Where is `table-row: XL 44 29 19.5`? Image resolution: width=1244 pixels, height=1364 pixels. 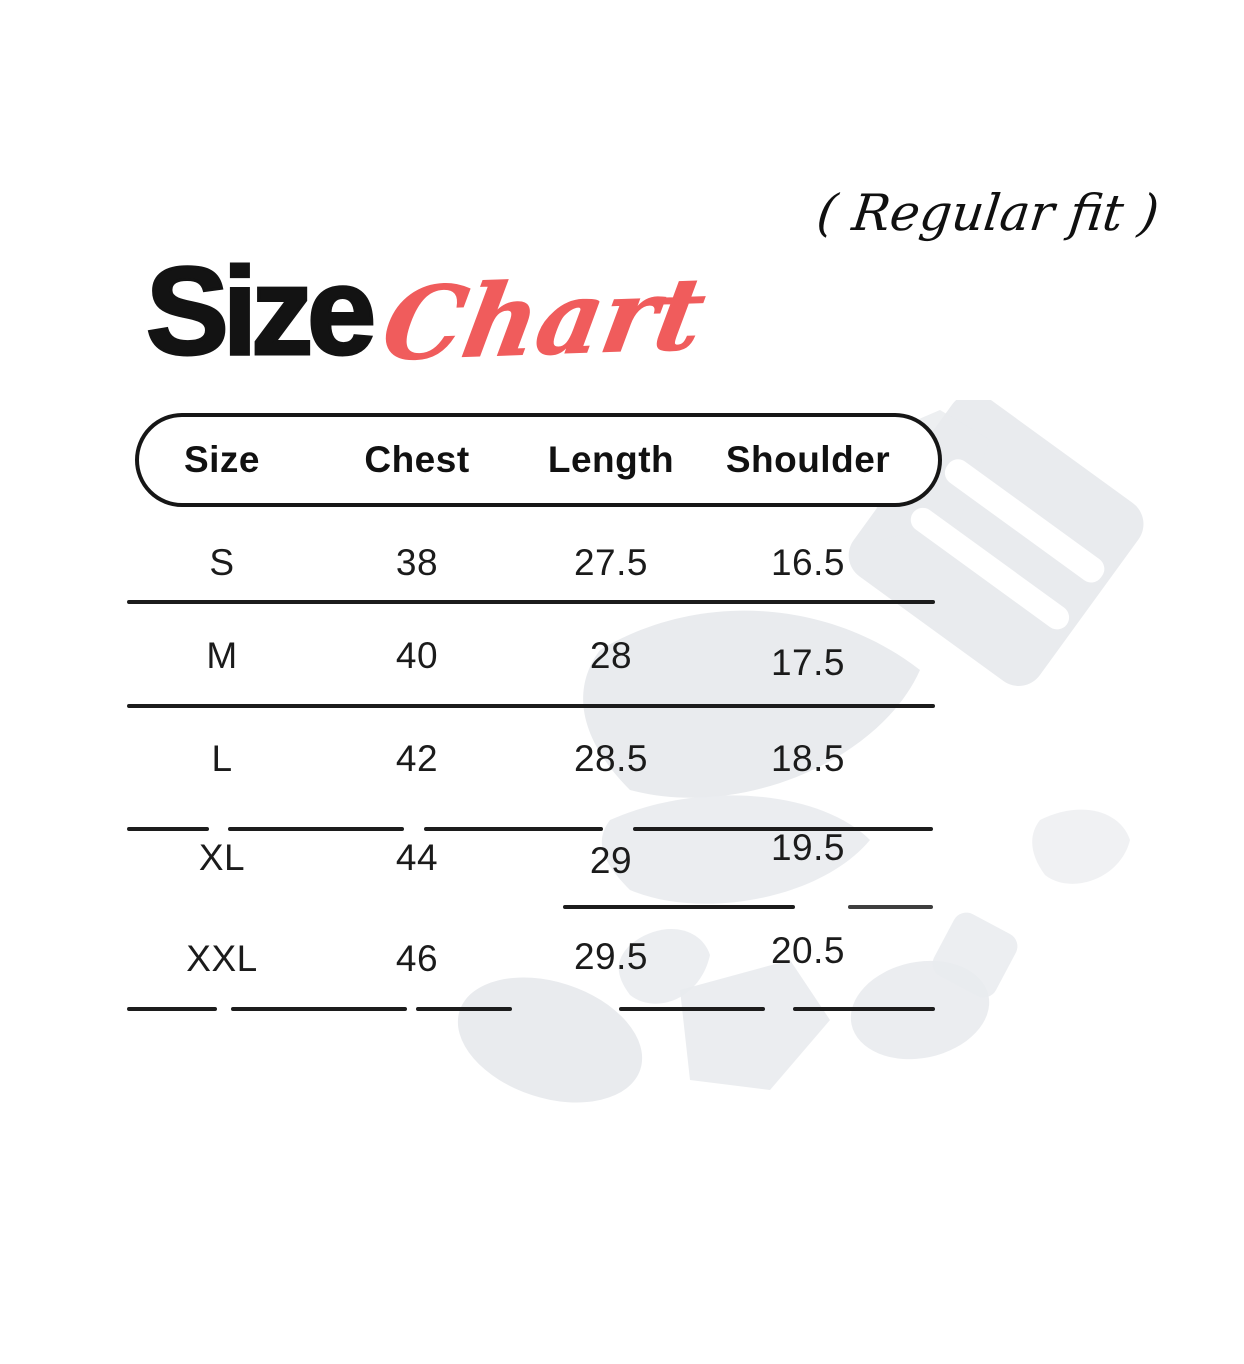 table-row: XL 44 29 19.5 is located at coordinates (622, 854).